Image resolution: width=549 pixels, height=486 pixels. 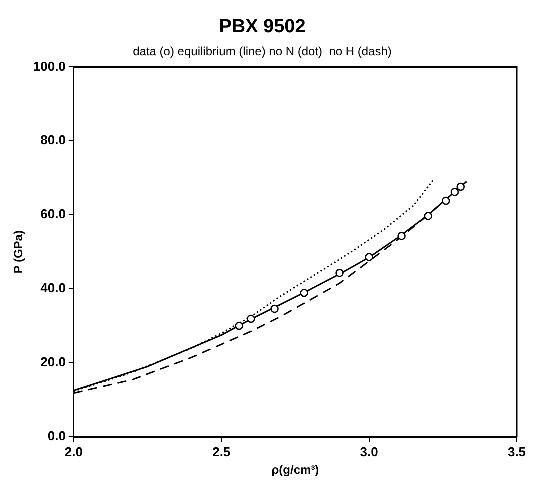 What do you see at coordinates (53, 288) in the screenshot?
I see `y-tick-label: 40.0` at bounding box center [53, 288].